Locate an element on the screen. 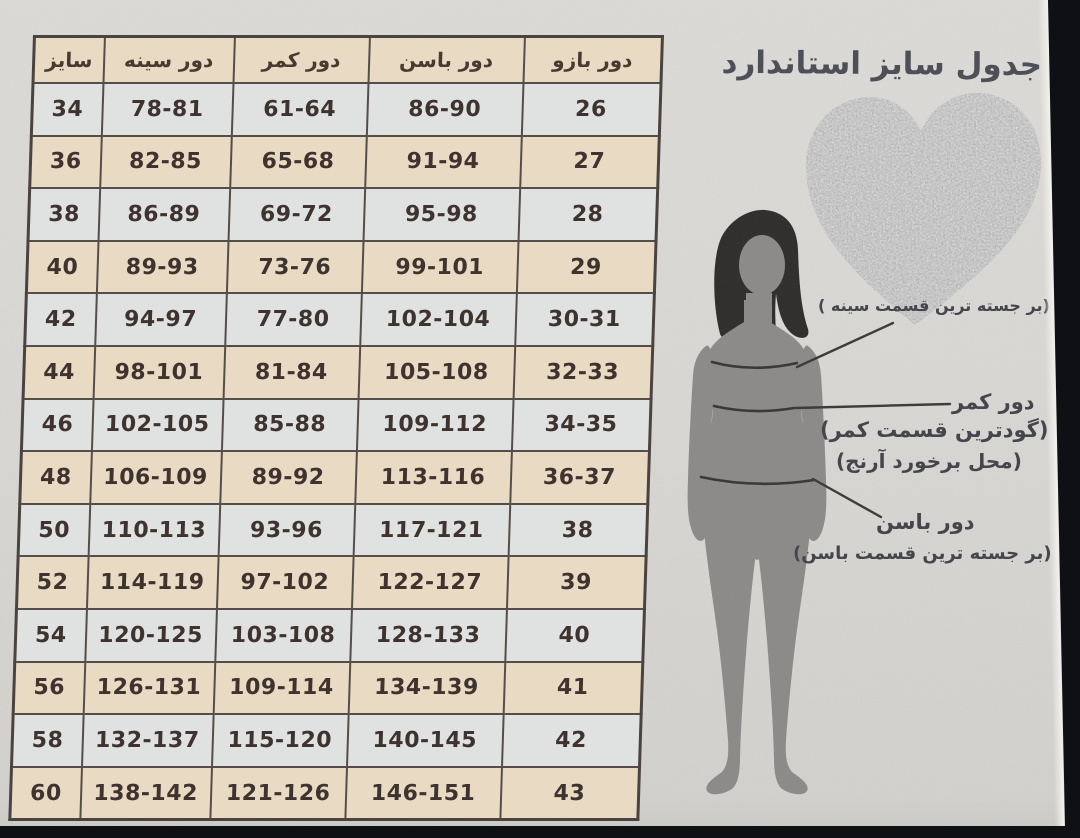 This screenshot has height=838, width=1080. hip-measure-line is located at coordinates (757, 480).